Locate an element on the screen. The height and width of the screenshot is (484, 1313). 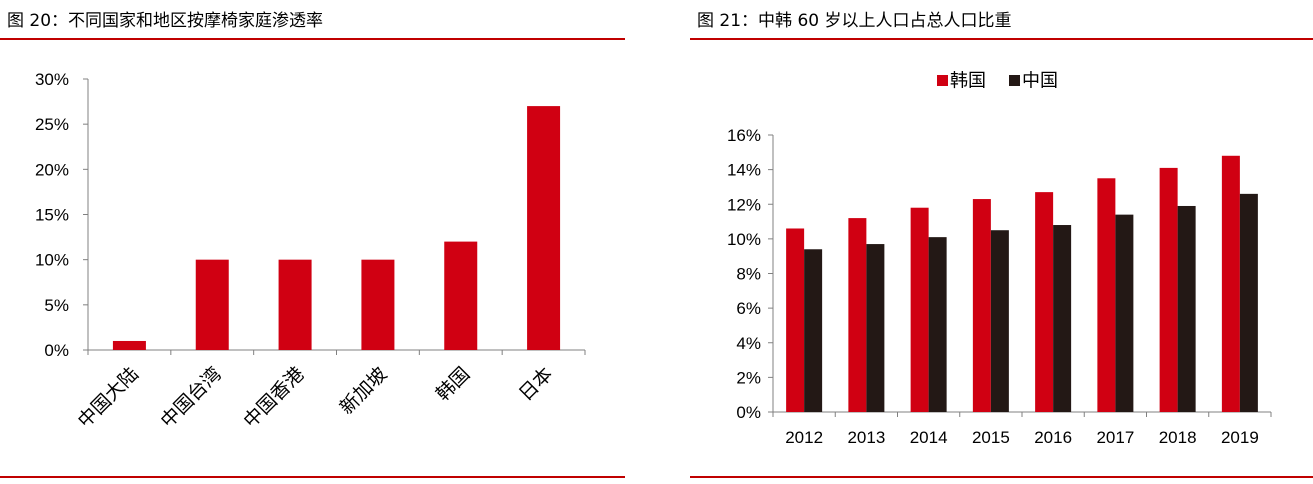
x-category-label: 韩国 is located at coordinates (453, 384).